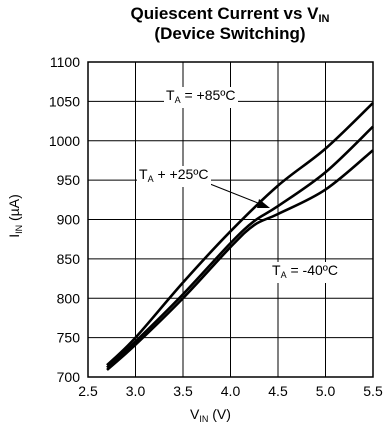 This screenshot has height=439, width=388. What do you see at coordinates (19, 229) in the screenshot?
I see `y-axis-label-sub: IN` at bounding box center [19, 229].